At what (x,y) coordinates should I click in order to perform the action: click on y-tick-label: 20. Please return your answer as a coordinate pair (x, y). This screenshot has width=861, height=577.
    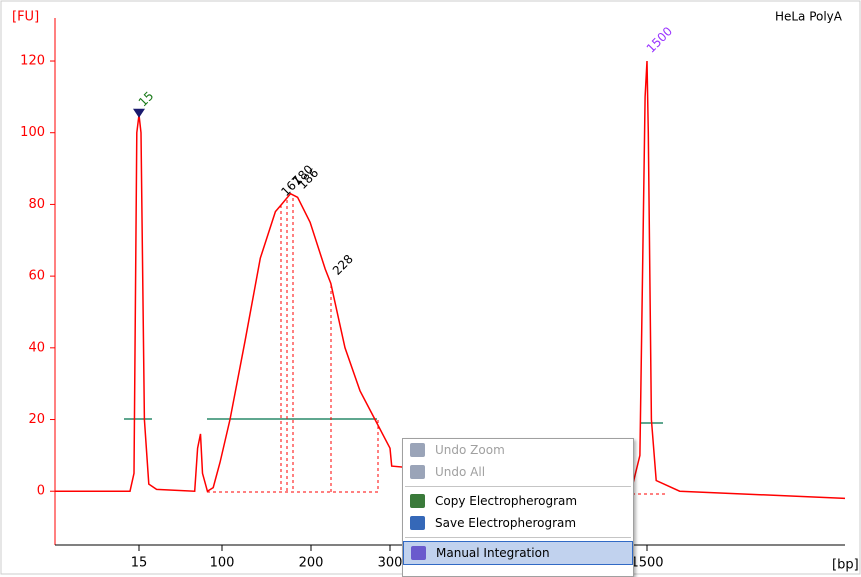
    Looking at the image, I should click on (36, 419).